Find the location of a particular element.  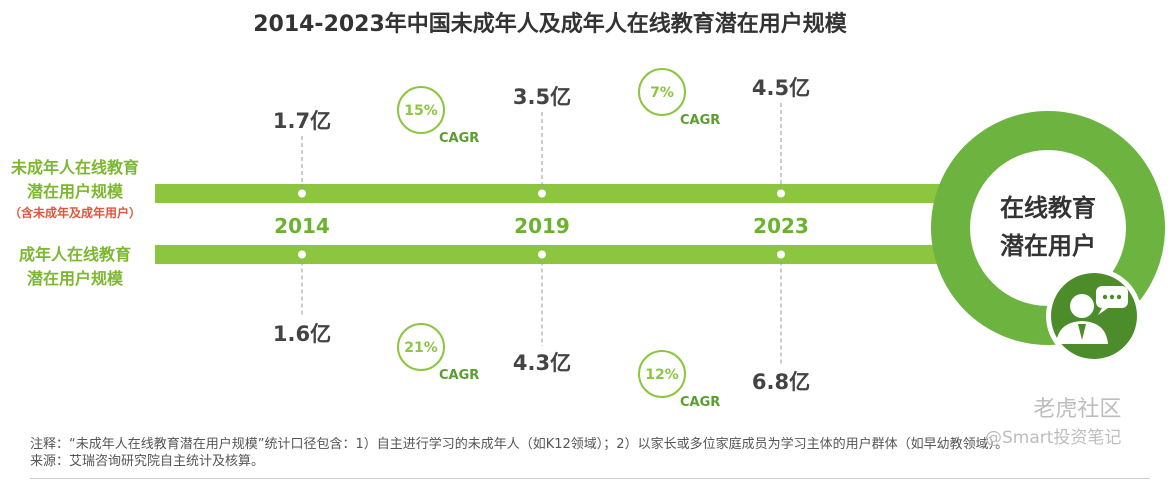

year-label-2023: 2023 is located at coordinates (781, 226).